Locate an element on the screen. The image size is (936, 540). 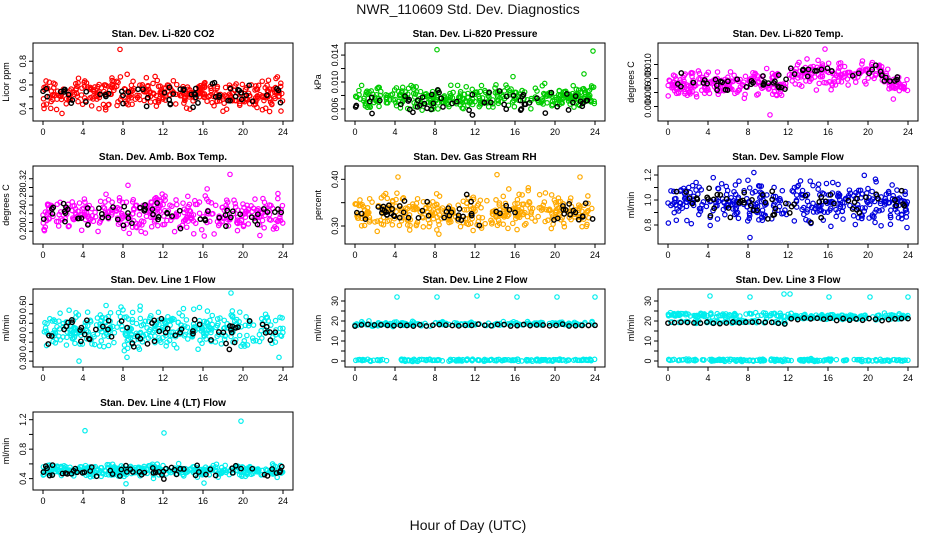
y-tick-label: 20 is located at coordinates (335, 321).